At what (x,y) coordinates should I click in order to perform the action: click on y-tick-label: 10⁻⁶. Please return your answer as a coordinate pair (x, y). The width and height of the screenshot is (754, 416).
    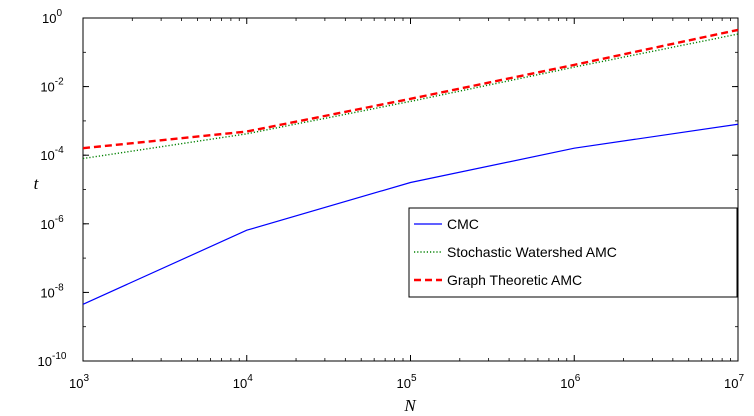
    Looking at the image, I should click on (52, 223).